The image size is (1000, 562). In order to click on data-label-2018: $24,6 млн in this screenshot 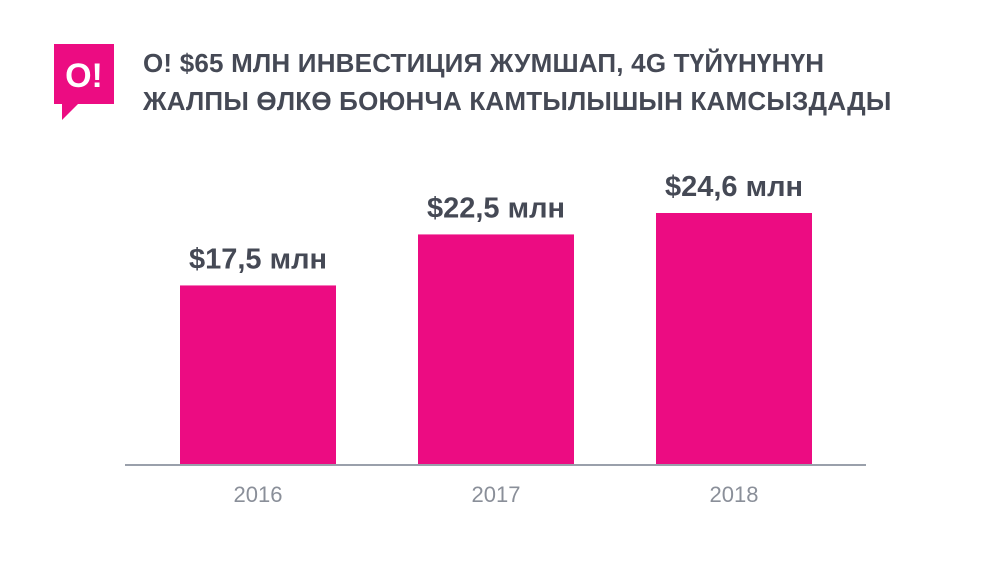, I will do `click(734, 187)`.